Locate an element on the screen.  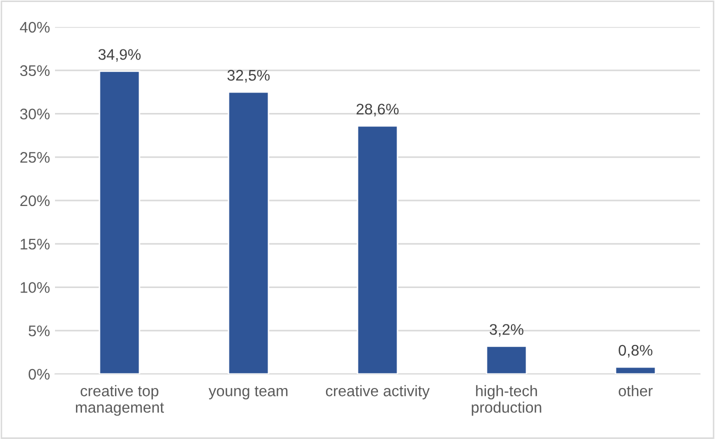
y-tick-label: 5% is located at coordinates (39, 331).